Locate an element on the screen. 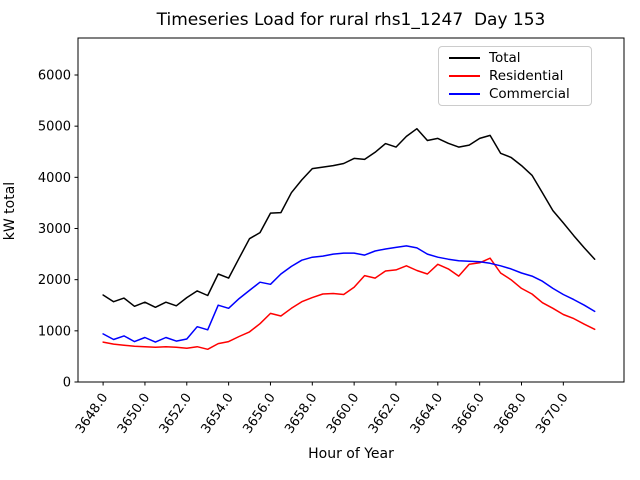 The image size is (640, 480). svg-text: 3658.0 is located at coordinates (301, 414).